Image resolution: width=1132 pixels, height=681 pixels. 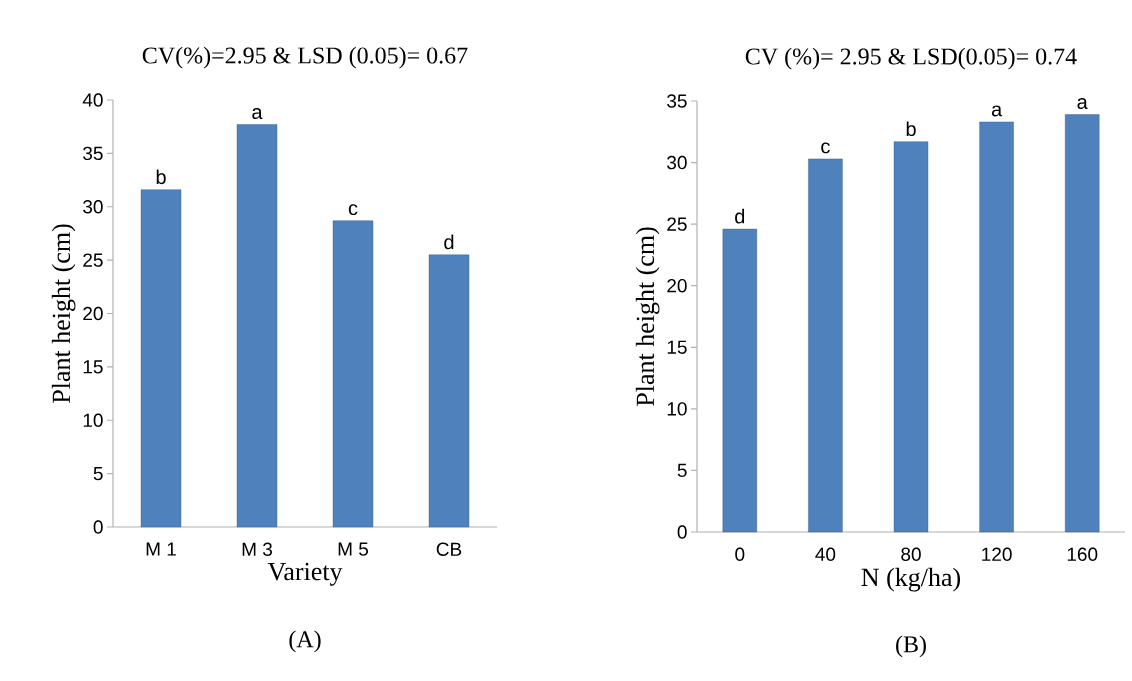 I want to click on x-tick-label: 0, so click(x=740, y=554).